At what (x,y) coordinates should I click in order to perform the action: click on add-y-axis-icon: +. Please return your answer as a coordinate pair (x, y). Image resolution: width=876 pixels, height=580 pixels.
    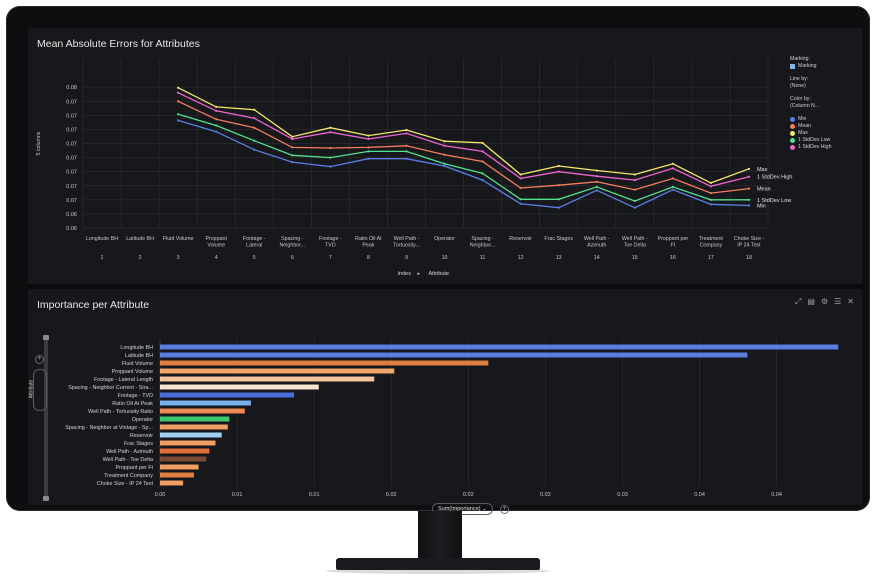
    Looking at the image, I should click on (39, 359).